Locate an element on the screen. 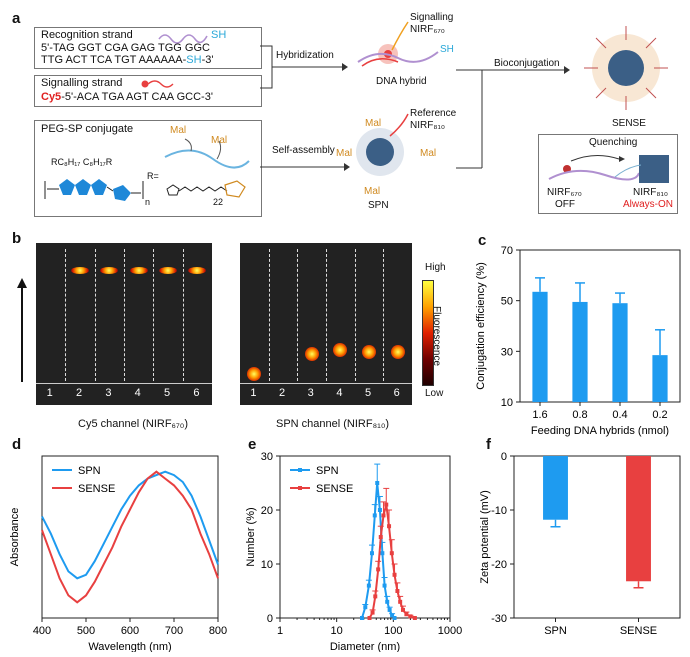 This screenshot has width=690, height=657. fluorescence-colorbar is located at coordinates (428, 333).